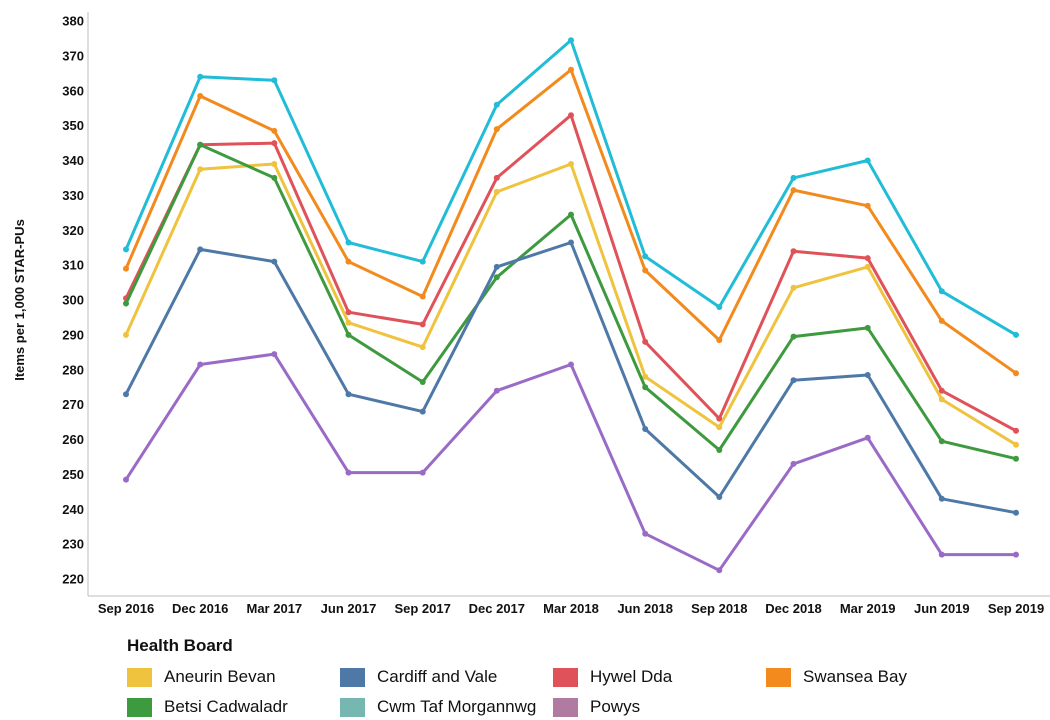  Describe the element at coordinates (233, 677) in the screenshot. I see `legend-item-aneurin-bevan: Aneurin Bevan` at that location.